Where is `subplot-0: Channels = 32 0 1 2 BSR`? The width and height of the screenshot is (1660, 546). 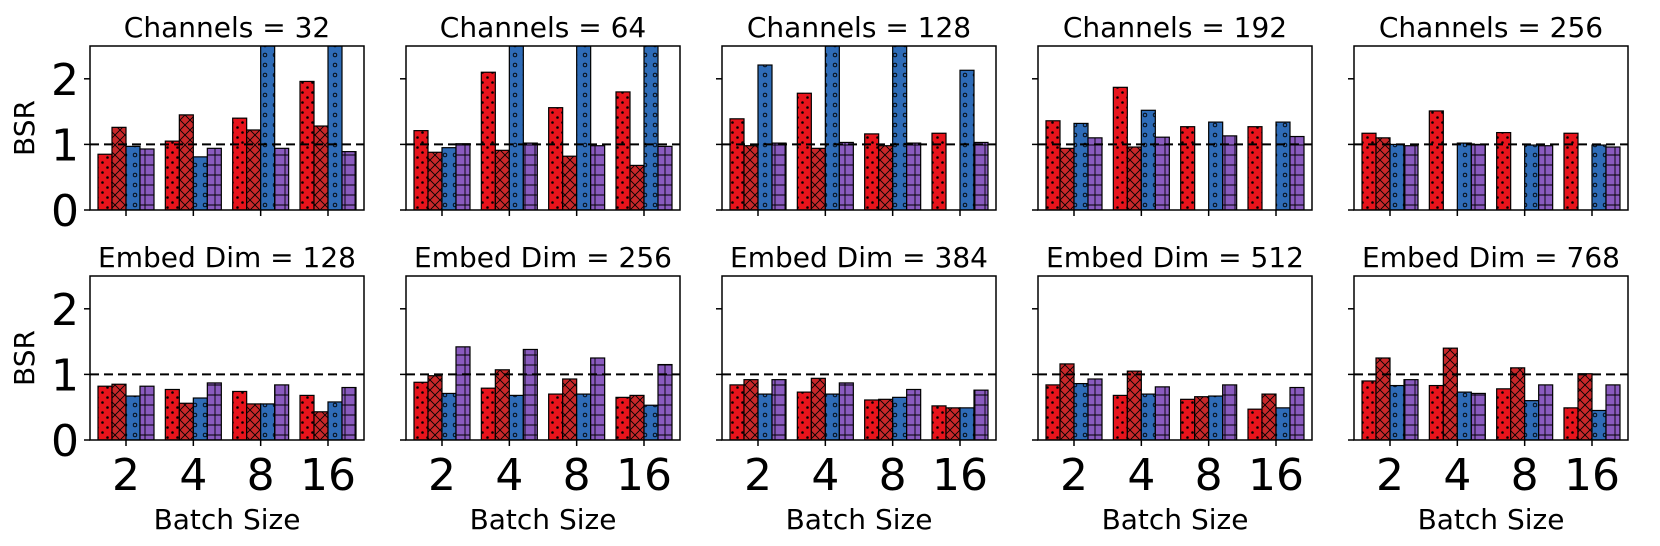
subplot-0: Channels = 32 0 1 2 BSR is located at coordinates (186, 124).